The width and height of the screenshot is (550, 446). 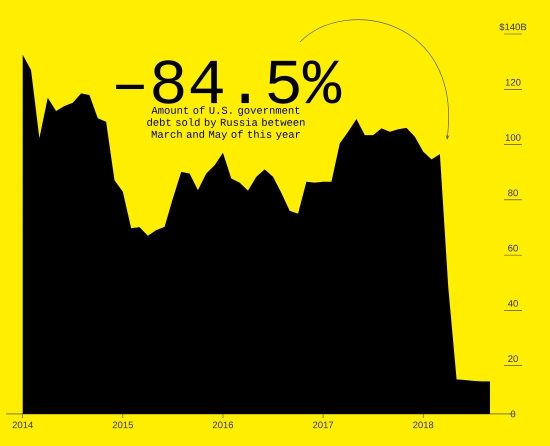 I want to click on x-tick-label: 2018, so click(x=423, y=425).